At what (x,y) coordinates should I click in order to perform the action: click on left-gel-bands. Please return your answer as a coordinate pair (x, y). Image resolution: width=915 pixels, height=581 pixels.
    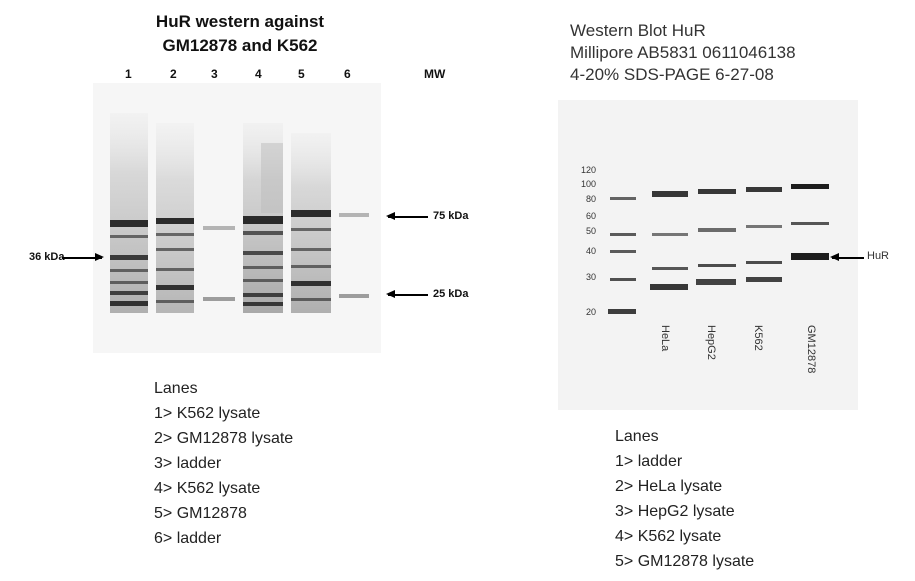
    Looking at the image, I should click on (239, 213).